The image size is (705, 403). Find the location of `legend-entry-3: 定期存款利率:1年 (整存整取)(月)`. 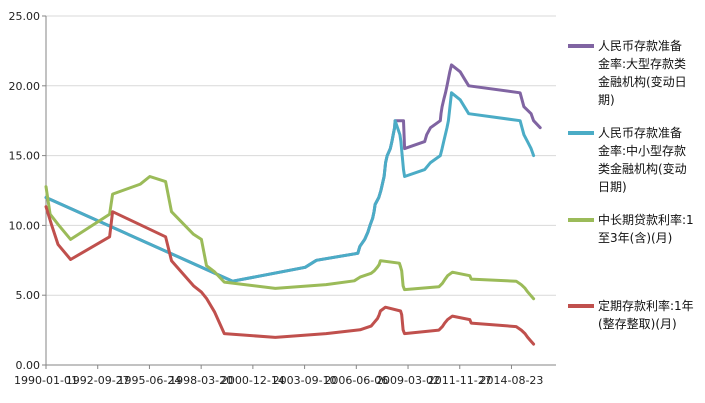

legend-entry-3: 定期存款利率:1年 (整存整取)(月) is located at coordinates (631, 314).